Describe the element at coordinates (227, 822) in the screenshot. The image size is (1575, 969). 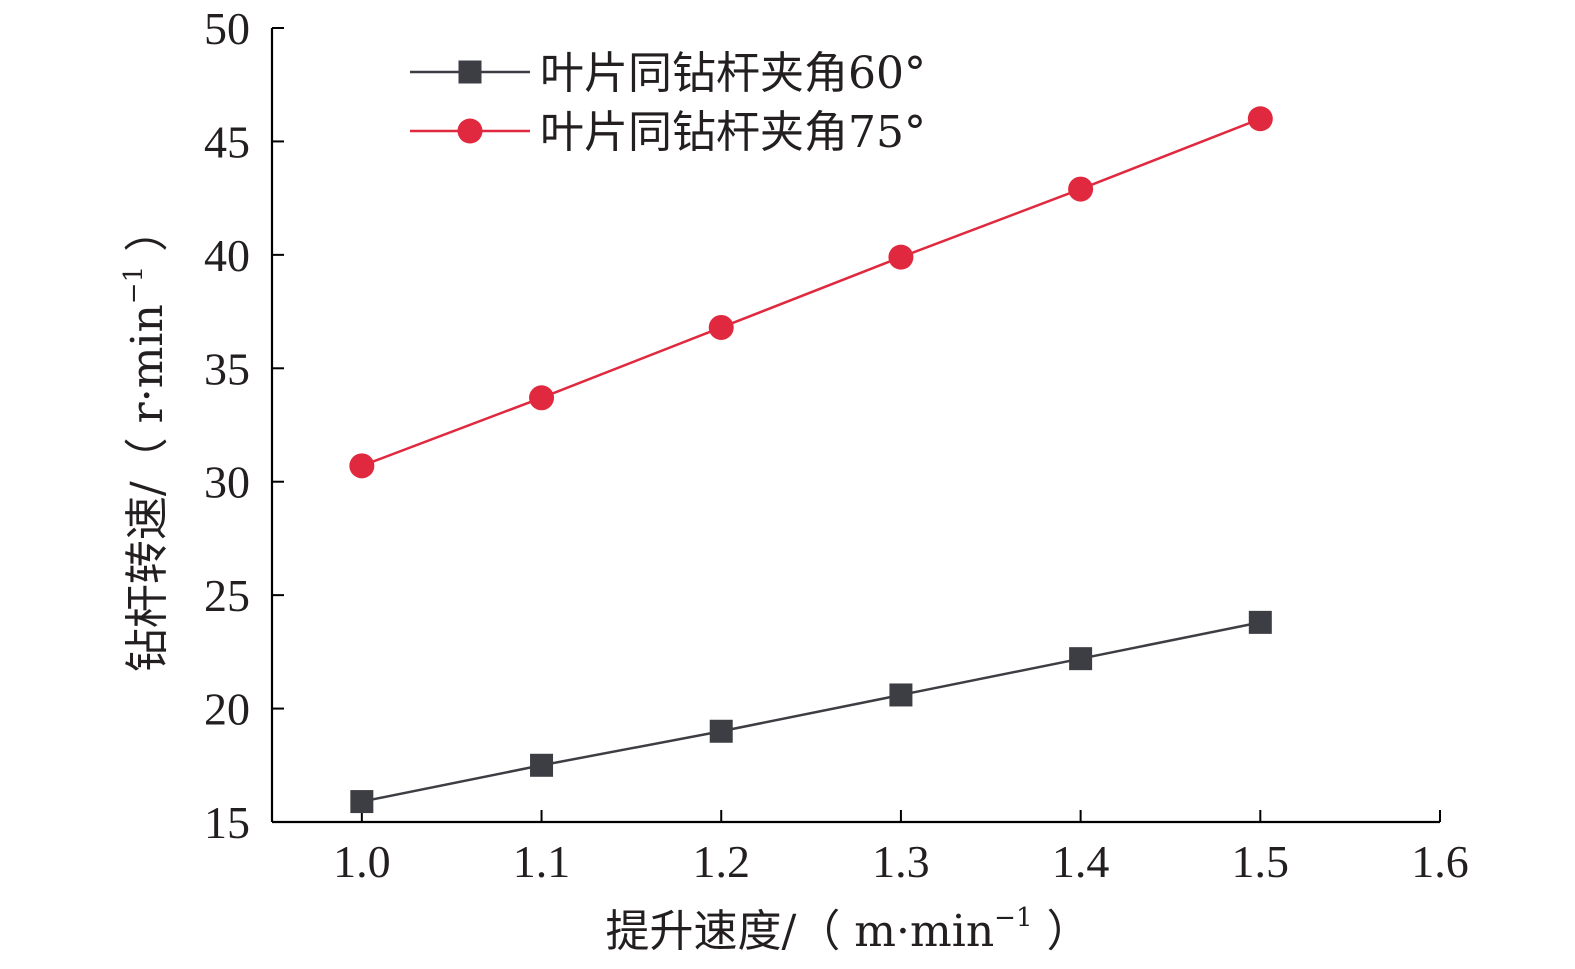
I see `y-tick-label: 15` at that location.